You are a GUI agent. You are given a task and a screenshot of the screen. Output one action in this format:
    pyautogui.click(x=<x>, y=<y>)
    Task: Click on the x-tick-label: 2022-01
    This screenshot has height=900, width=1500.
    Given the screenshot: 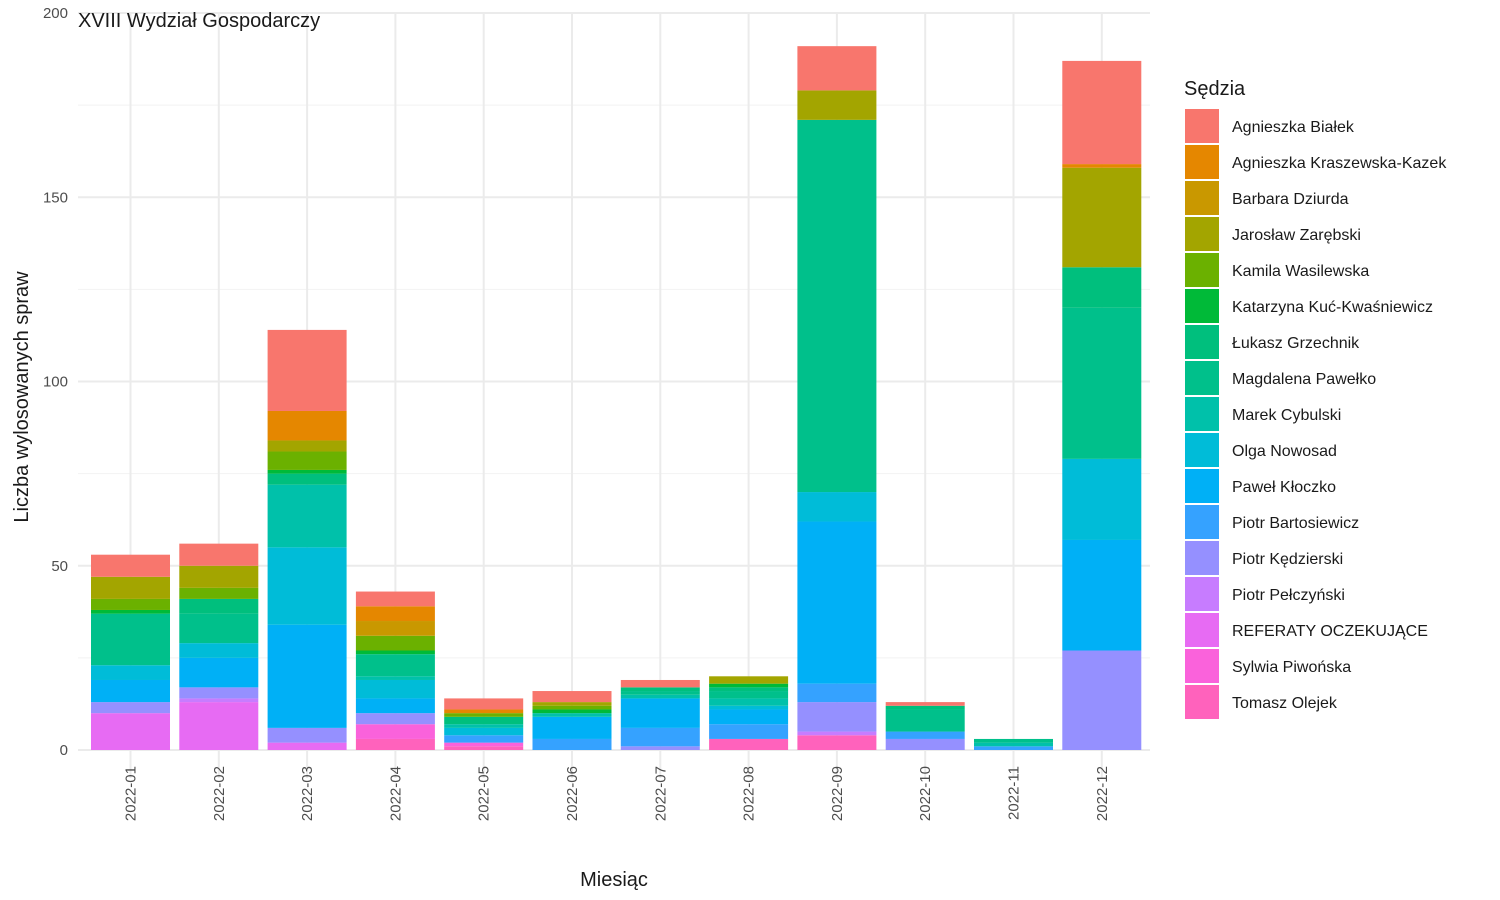 What is the action you would take?
    pyautogui.click(x=131, y=793)
    